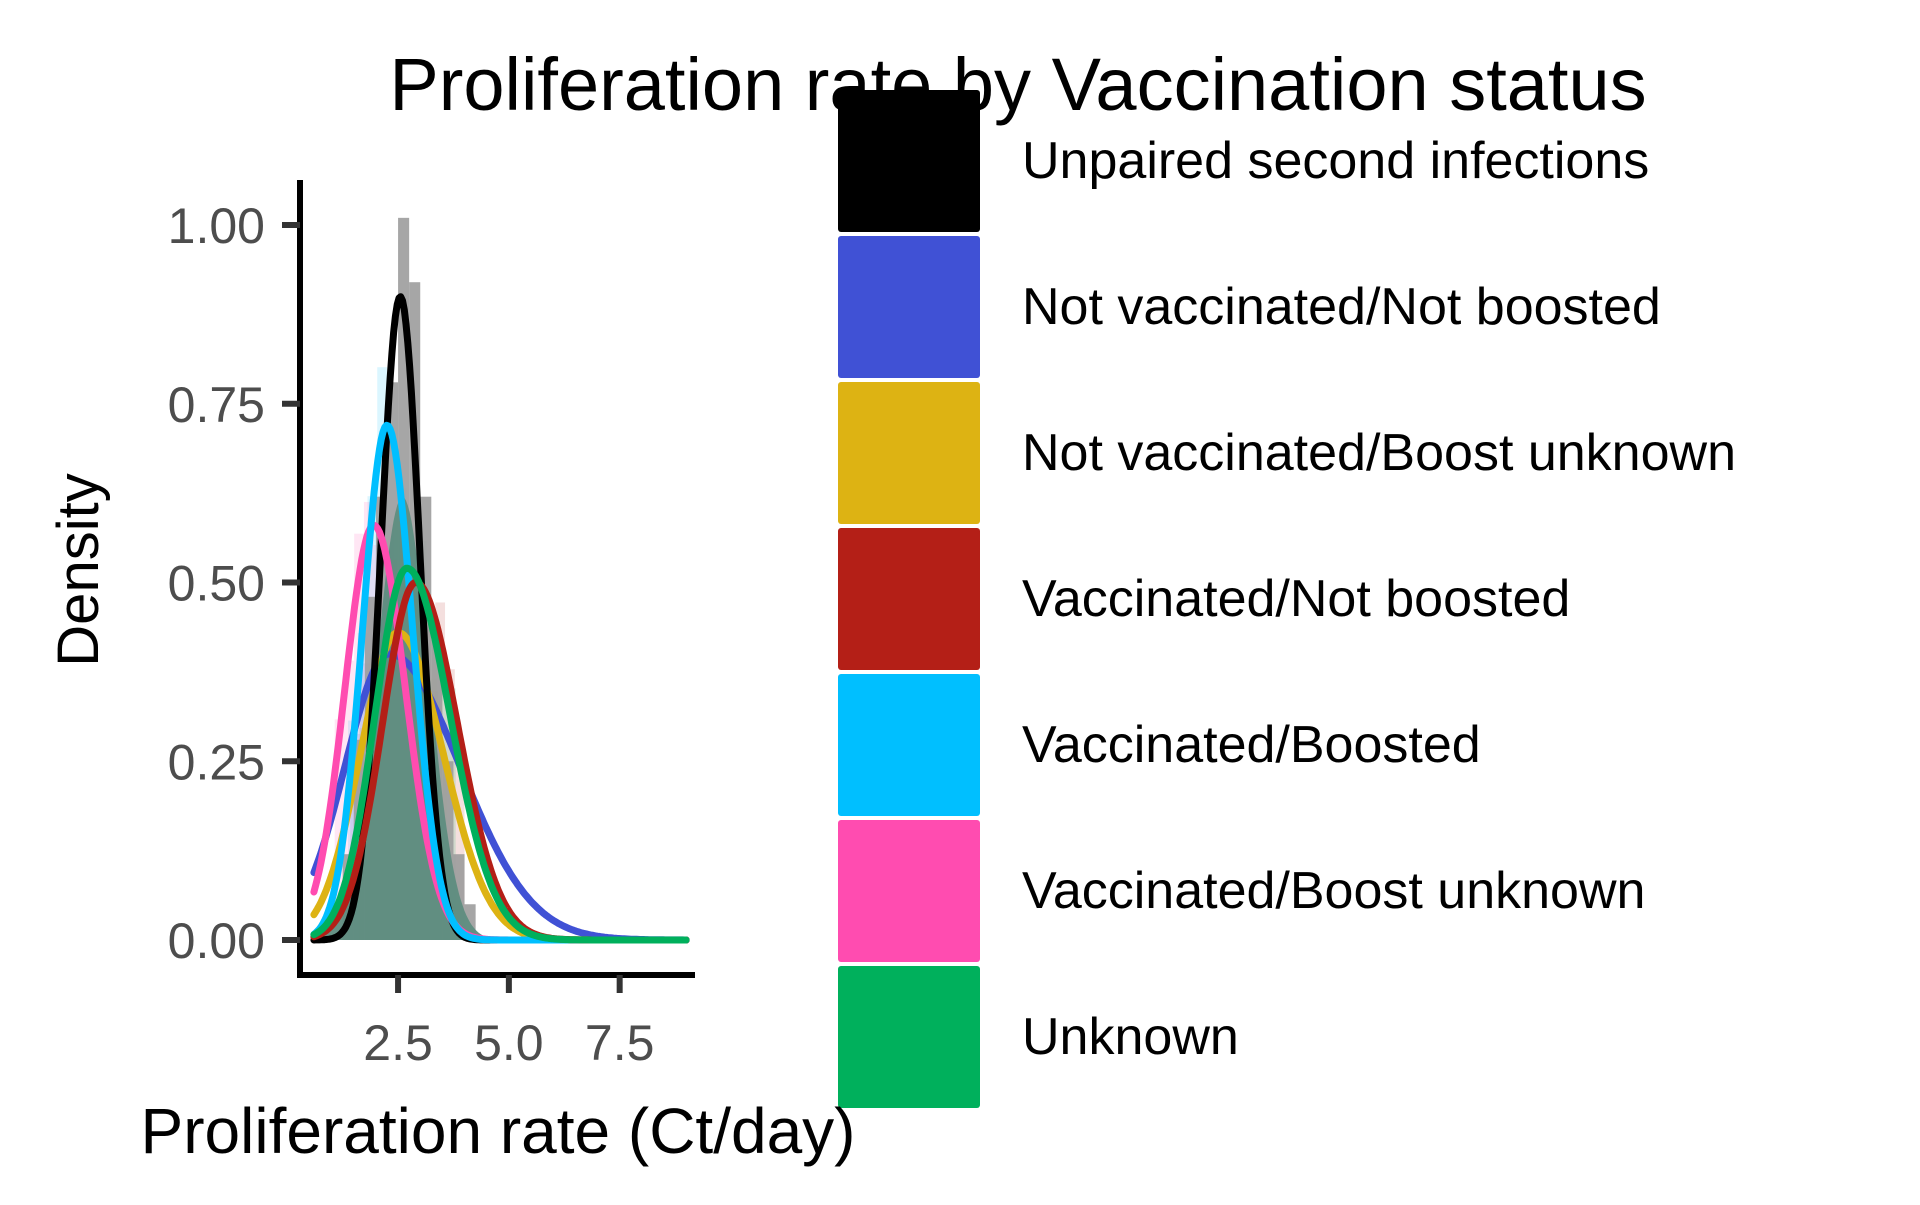 The width and height of the screenshot is (1920, 1205). What do you see at coordinates (398, 1043) in the screenshot?
I see `x-tick-label: 2.5` at bounding box center [398, 1043].